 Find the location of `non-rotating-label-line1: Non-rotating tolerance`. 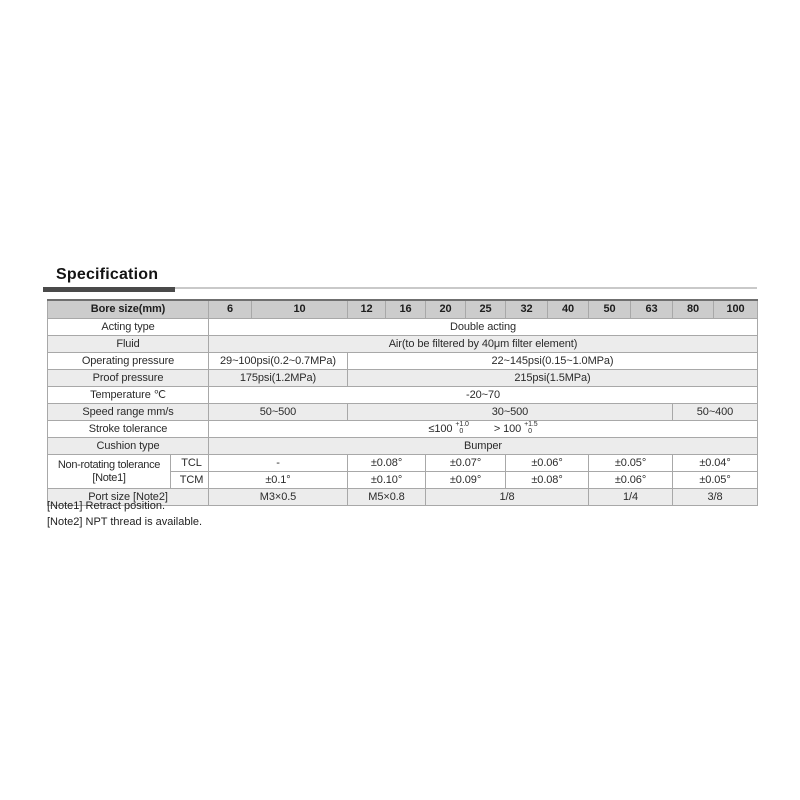

non-rotating-label-line1: Non-rotating tolerance is located at coordinates (109, 464).